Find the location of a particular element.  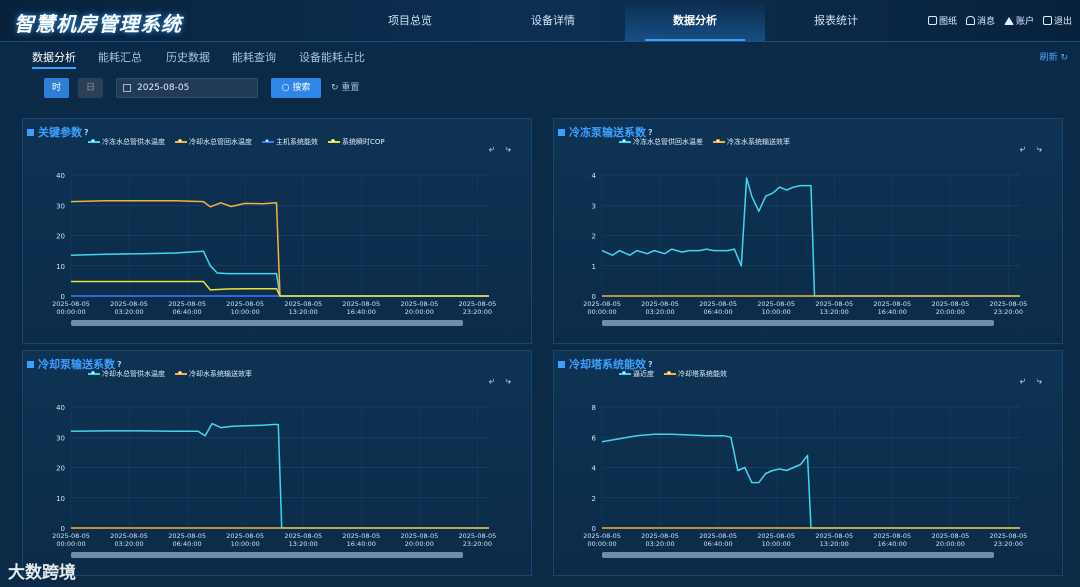

legend-label: 冷冻水总管供水温度 is located at coordinates (133, 142).